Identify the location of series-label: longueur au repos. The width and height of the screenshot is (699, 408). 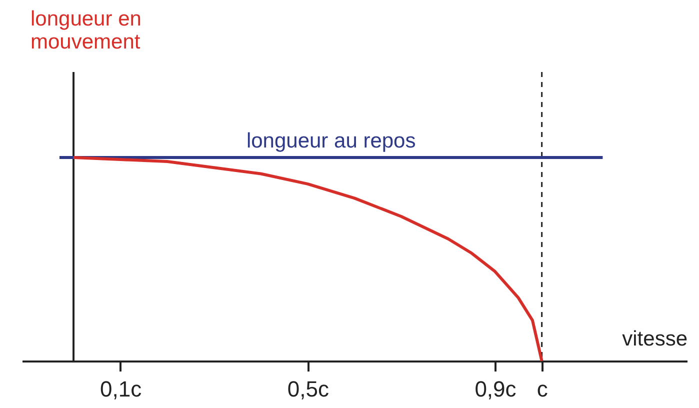
(331, 140).